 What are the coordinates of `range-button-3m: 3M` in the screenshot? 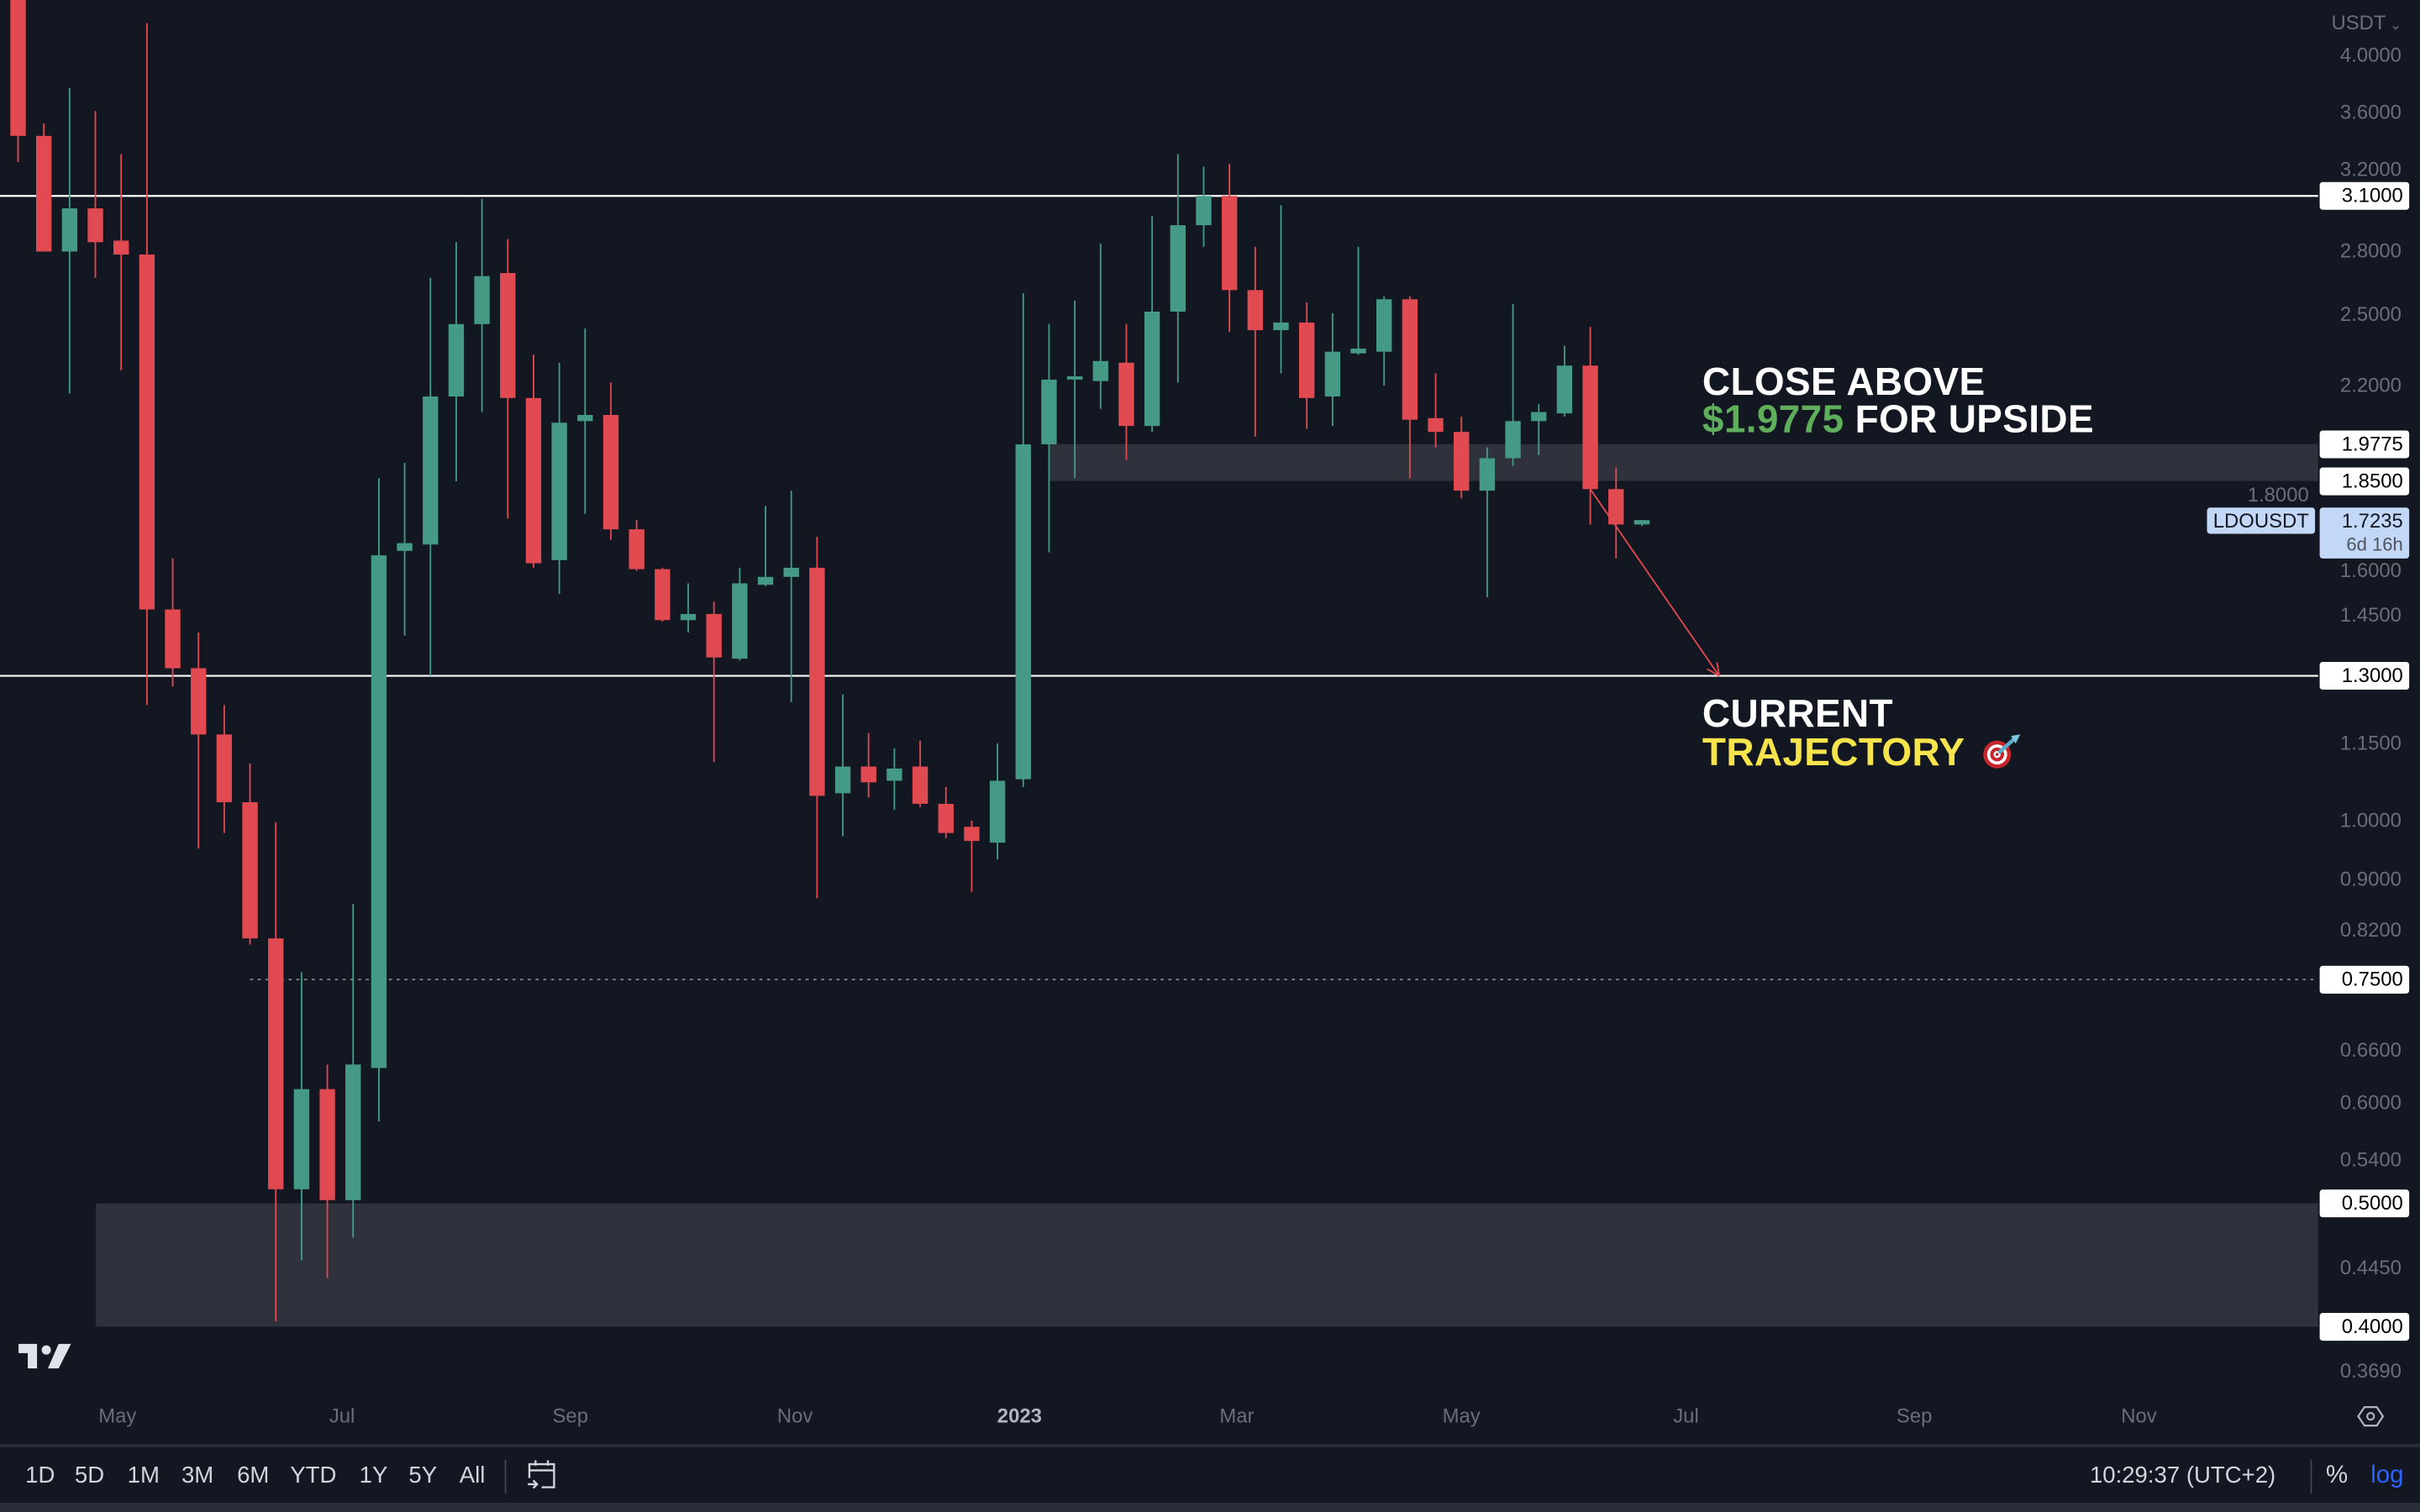 It's located at (197, 1475).